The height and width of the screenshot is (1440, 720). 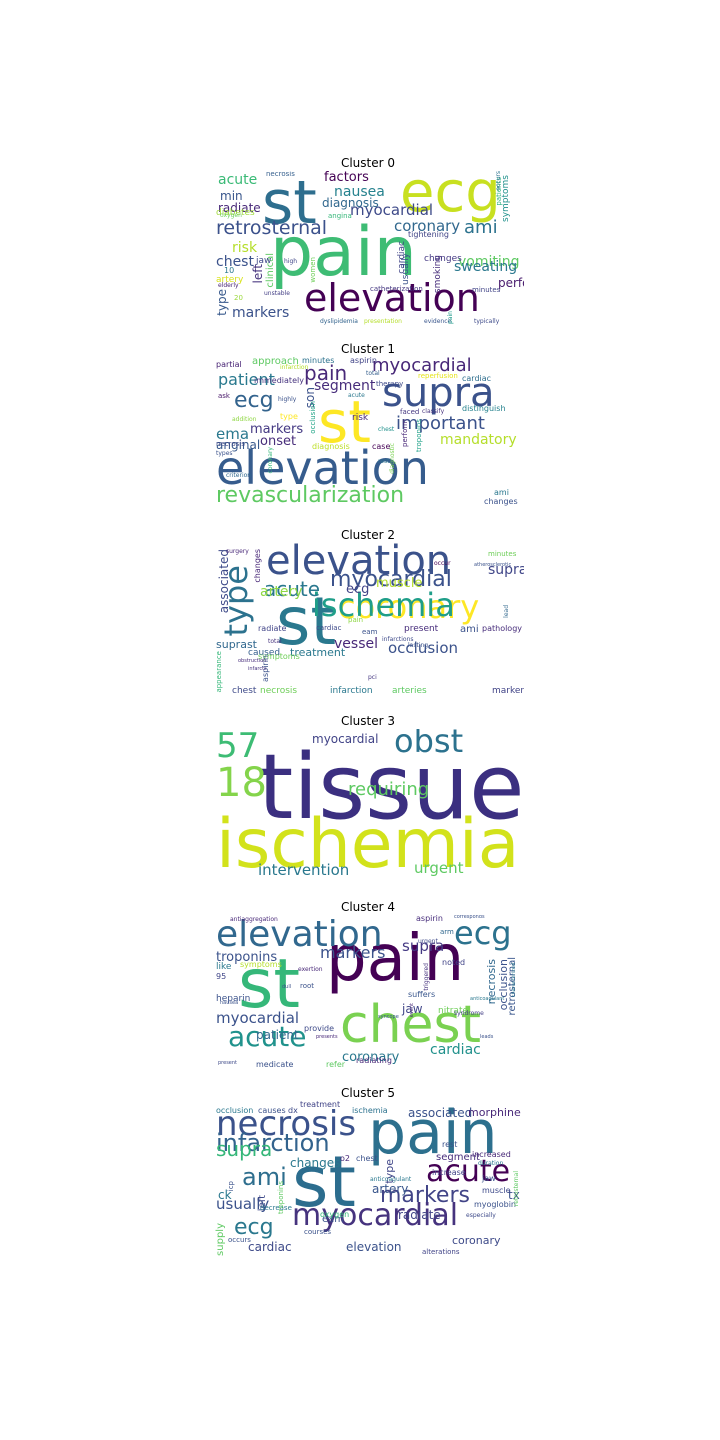 I want to click on word-presents: presents, so click(x=327, y=1037).